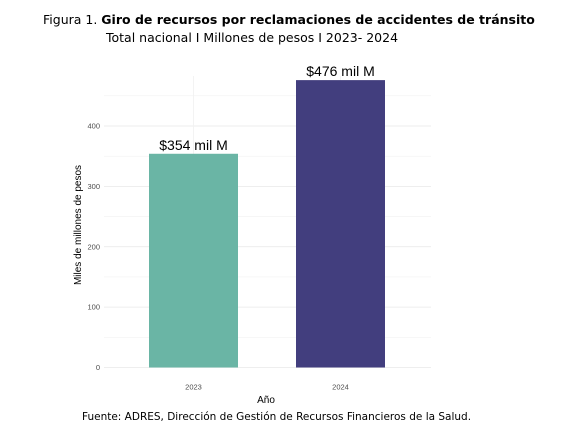 The width and height of the screenshot is (569, 443). I want to click on figure-prefix: Figura 1., so click(70, 19).